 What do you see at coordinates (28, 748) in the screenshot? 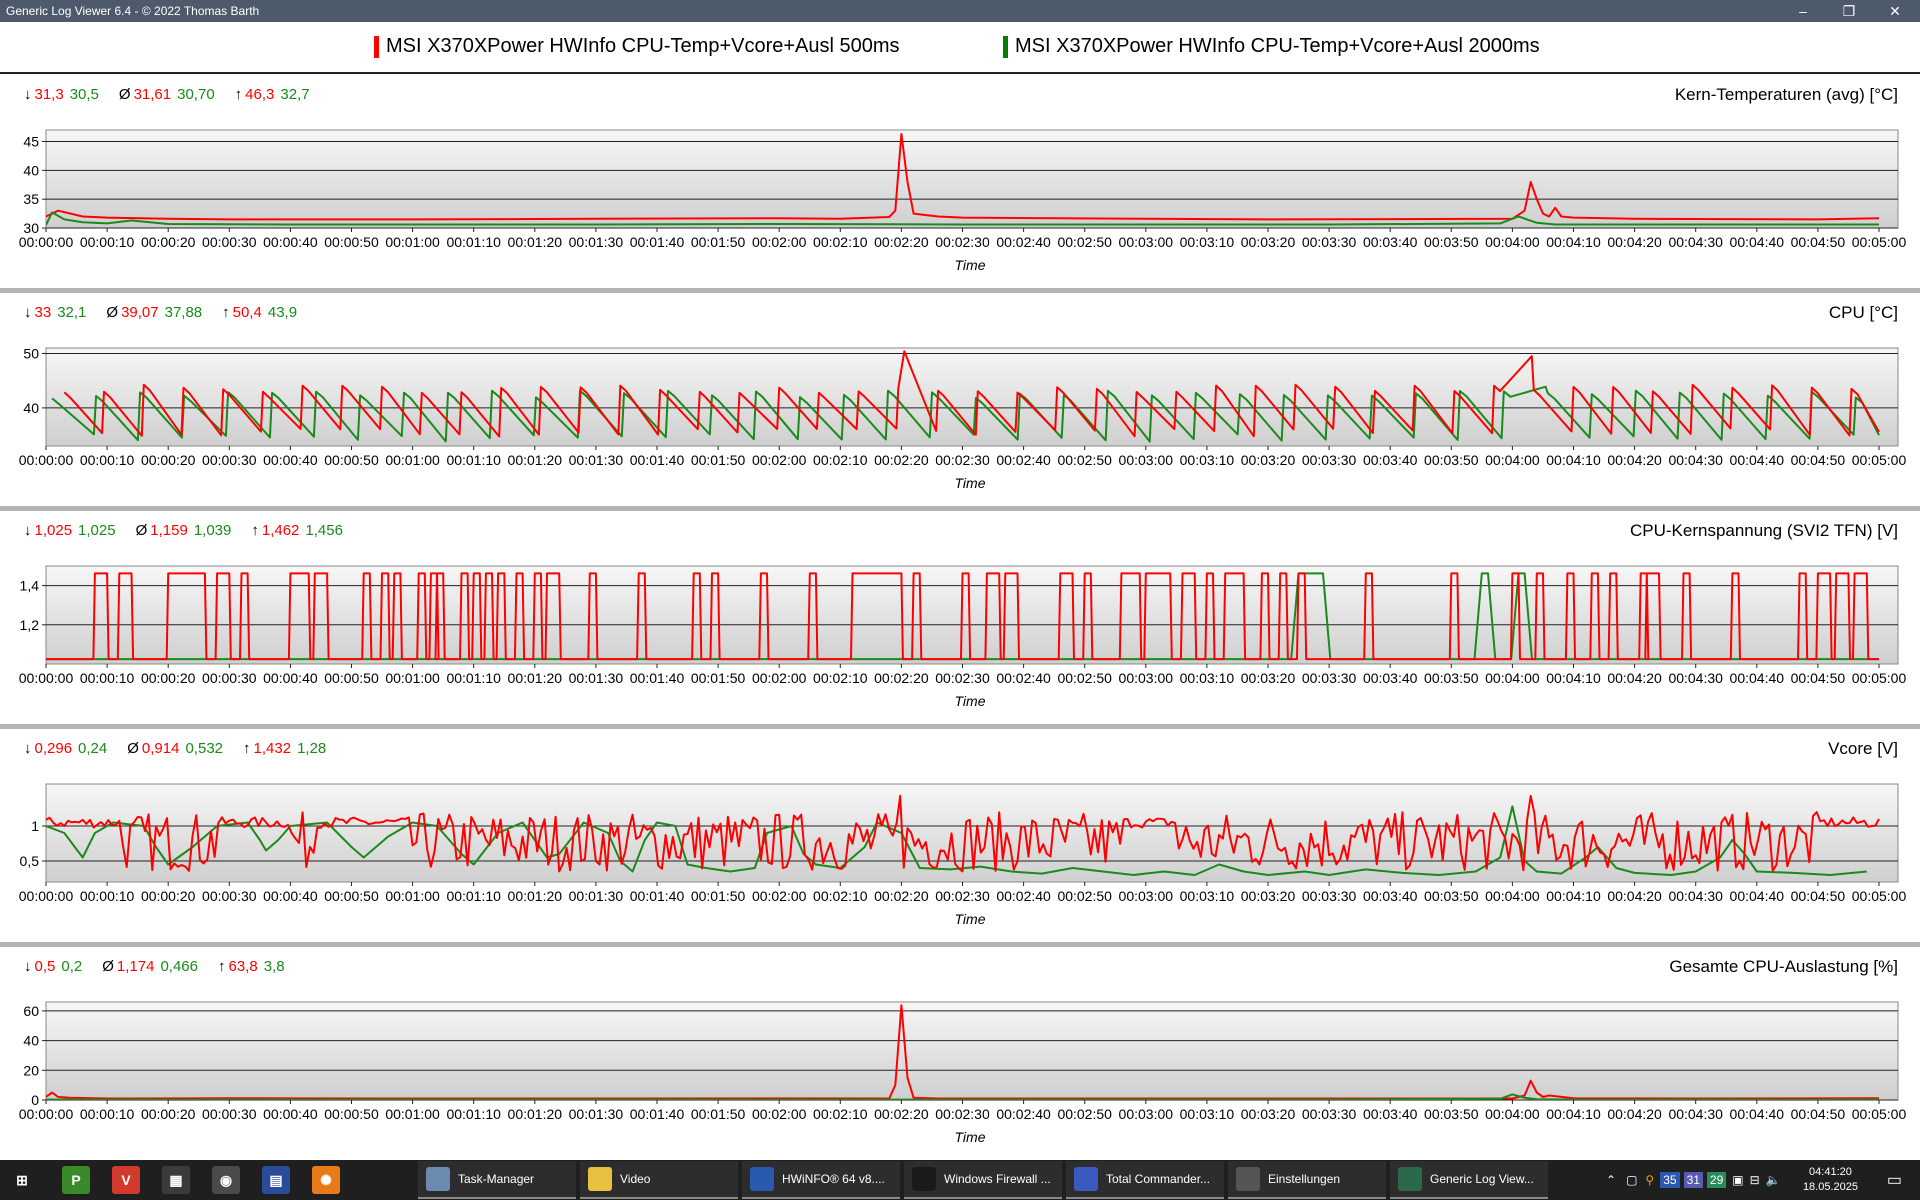
I see `min-icon: ↓` at bounding box center [28, 748].